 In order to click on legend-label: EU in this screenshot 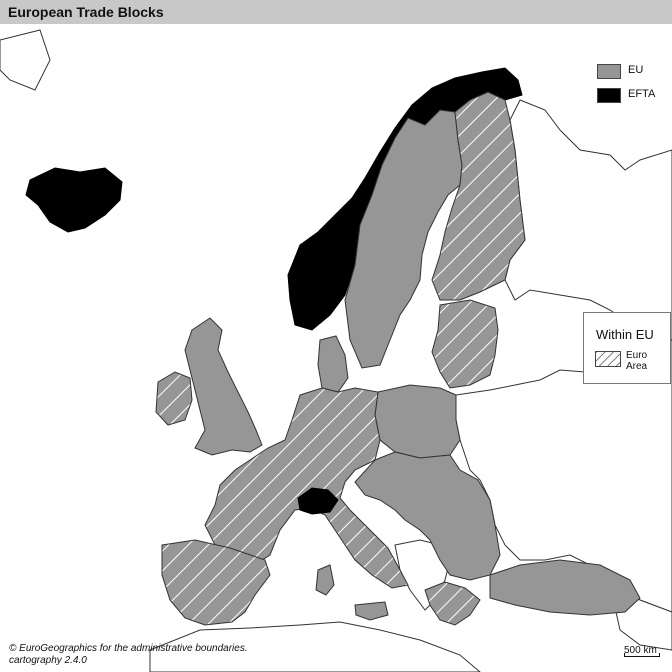, I will do `click(636, 70)`.